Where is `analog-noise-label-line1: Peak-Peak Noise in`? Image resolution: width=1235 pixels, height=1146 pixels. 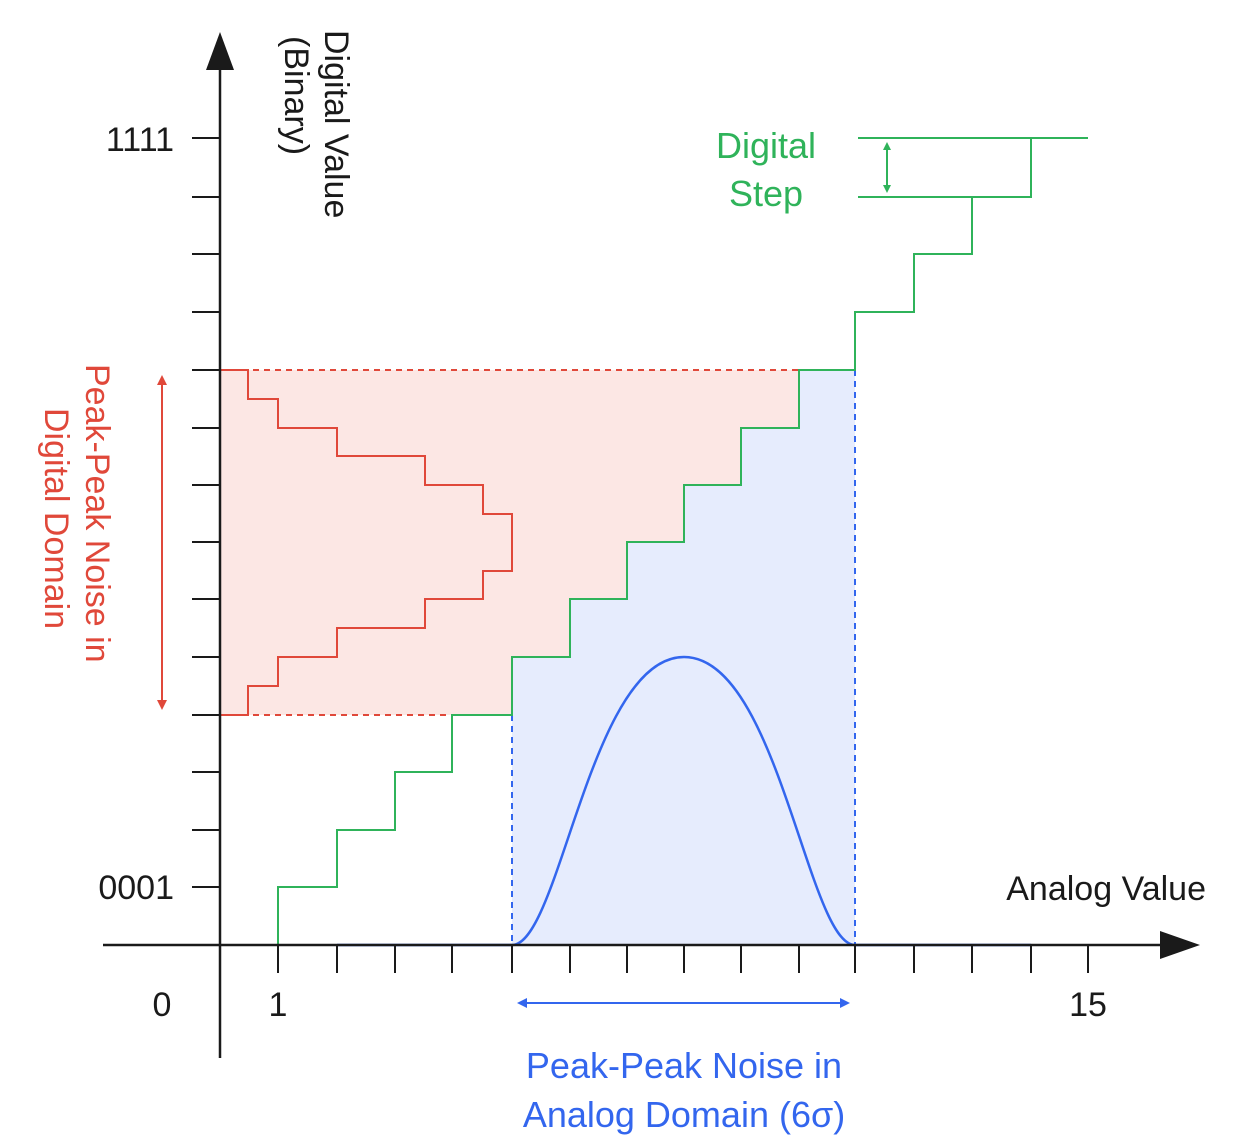 analog-noise-label-line1: Peak-Peak Noise in is located at coordinates (684, 1065).